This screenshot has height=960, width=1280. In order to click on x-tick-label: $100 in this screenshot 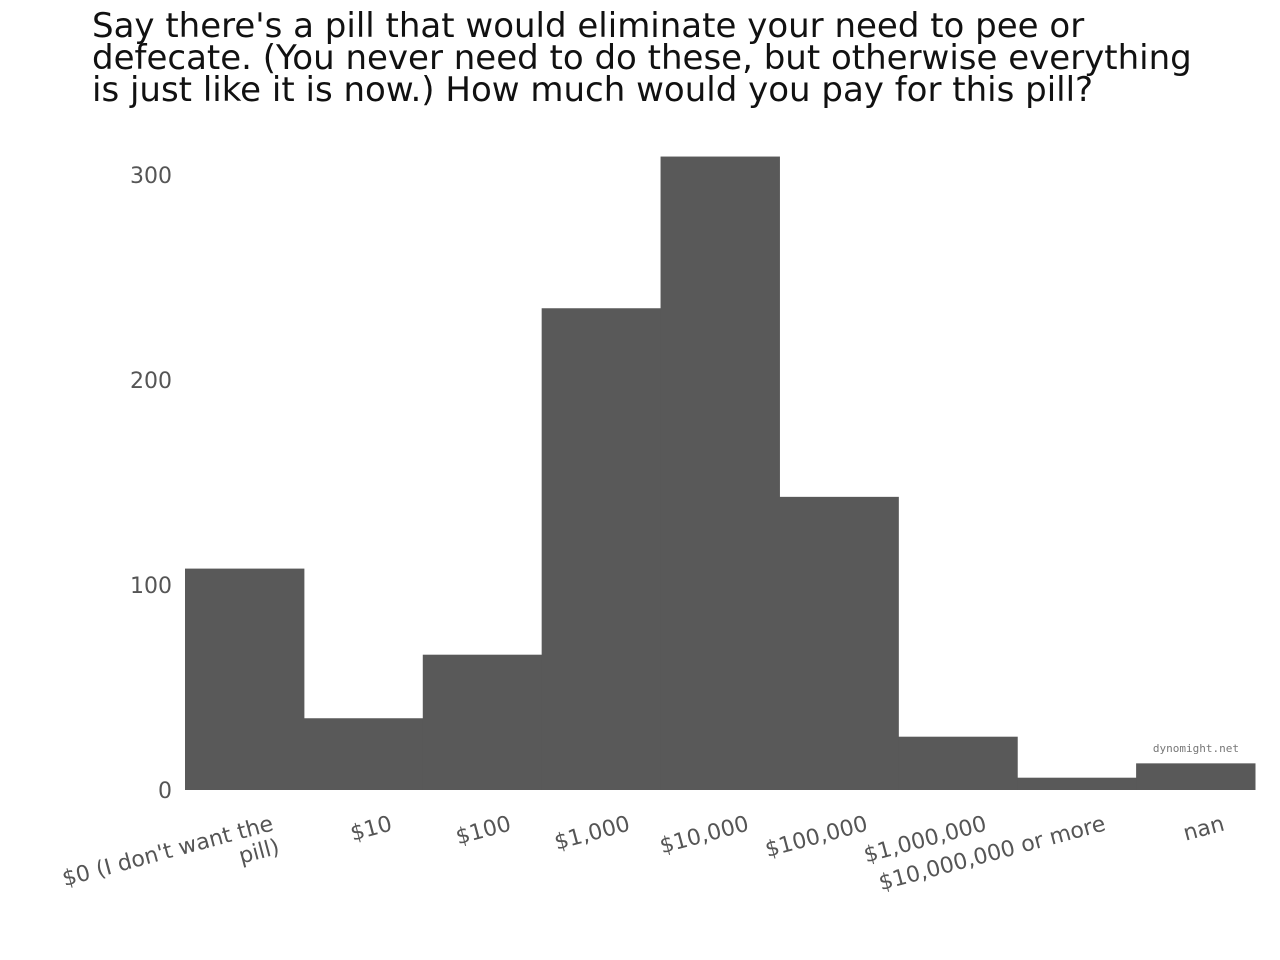, I will do `click(483, 831)`.